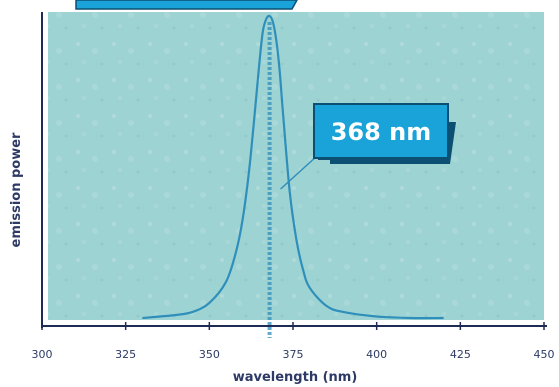 This screenshot has width=559, height=387. What do you see at coordinates (209, 354) in the screenshot?
I see `x-tick-label-350: 350` at bounding box center [209, 354].